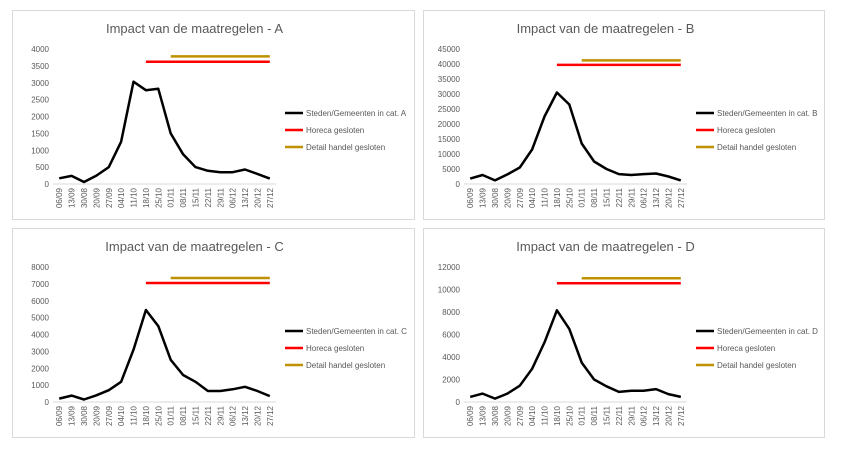 The image size is (842, 456). I want to click on y-tick-label: 45000, so click(449, 49).